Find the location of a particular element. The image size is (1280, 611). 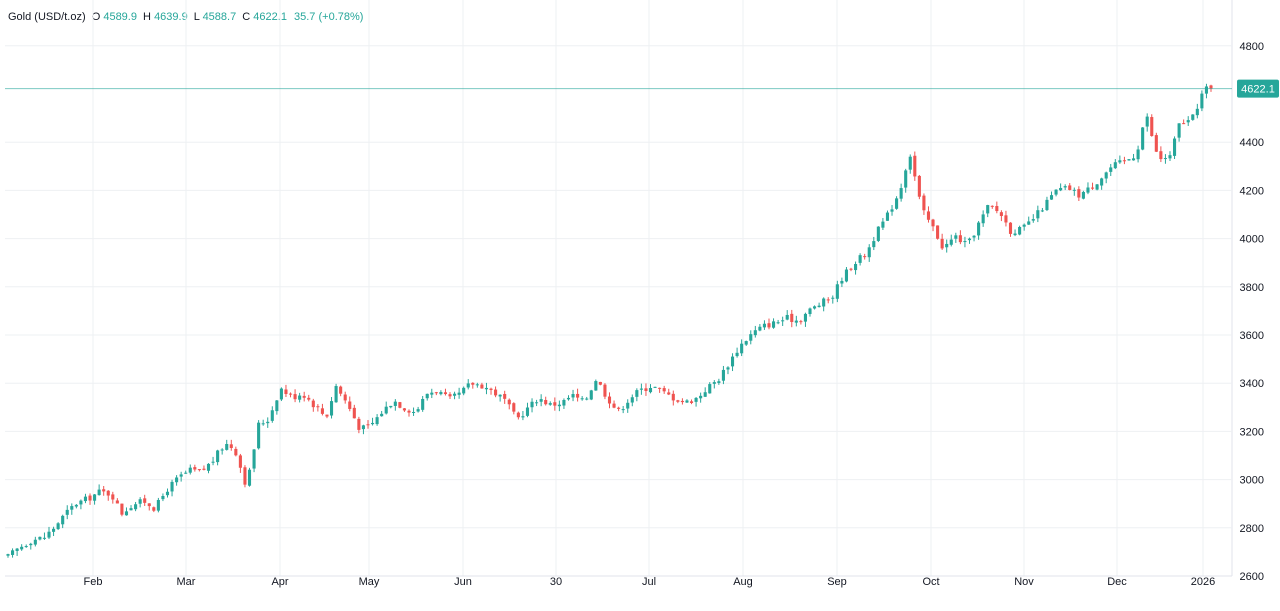

x-tick-label: Dec is located at coordinates (1117, 582).